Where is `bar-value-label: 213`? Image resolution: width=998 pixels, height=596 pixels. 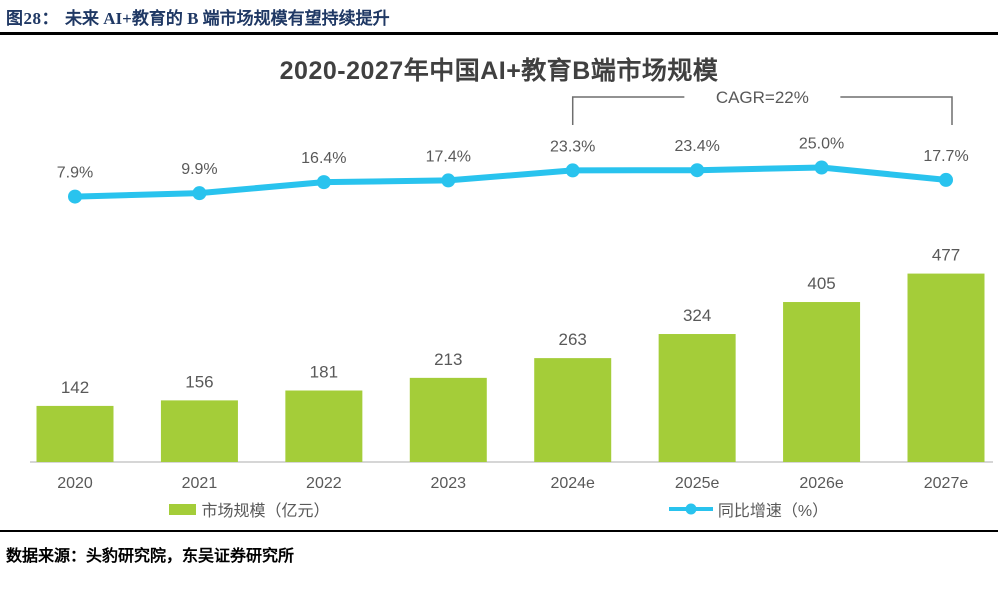 bar-value-label: 213 is located at coordinates (448, 359).